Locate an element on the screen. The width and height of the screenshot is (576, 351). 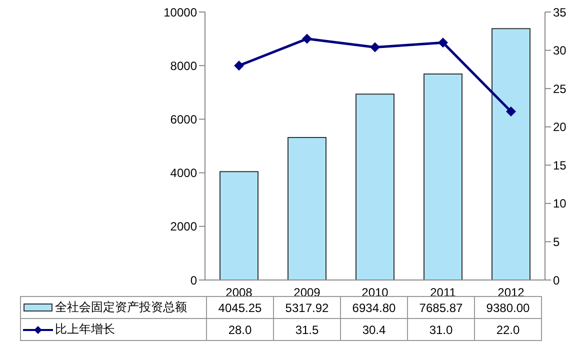
data-label: 31.0 is located at coordinates (441, 329).